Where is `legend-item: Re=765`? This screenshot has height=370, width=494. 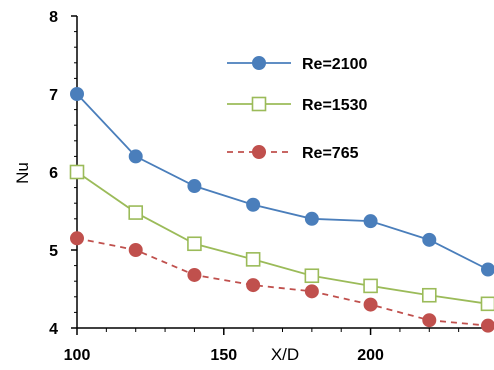
legend-item: Re=765 is located at coordinates (293, 153).